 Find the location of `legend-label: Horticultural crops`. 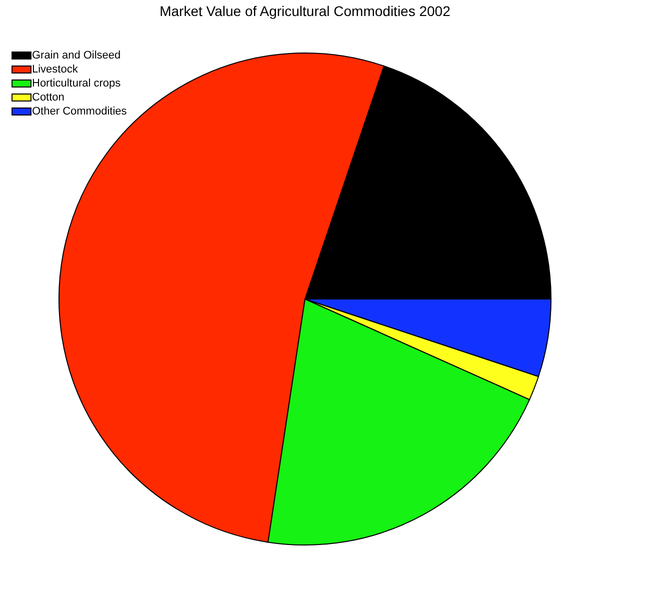

legend-label: Horticultural crops is located at coordinates (77, 84).